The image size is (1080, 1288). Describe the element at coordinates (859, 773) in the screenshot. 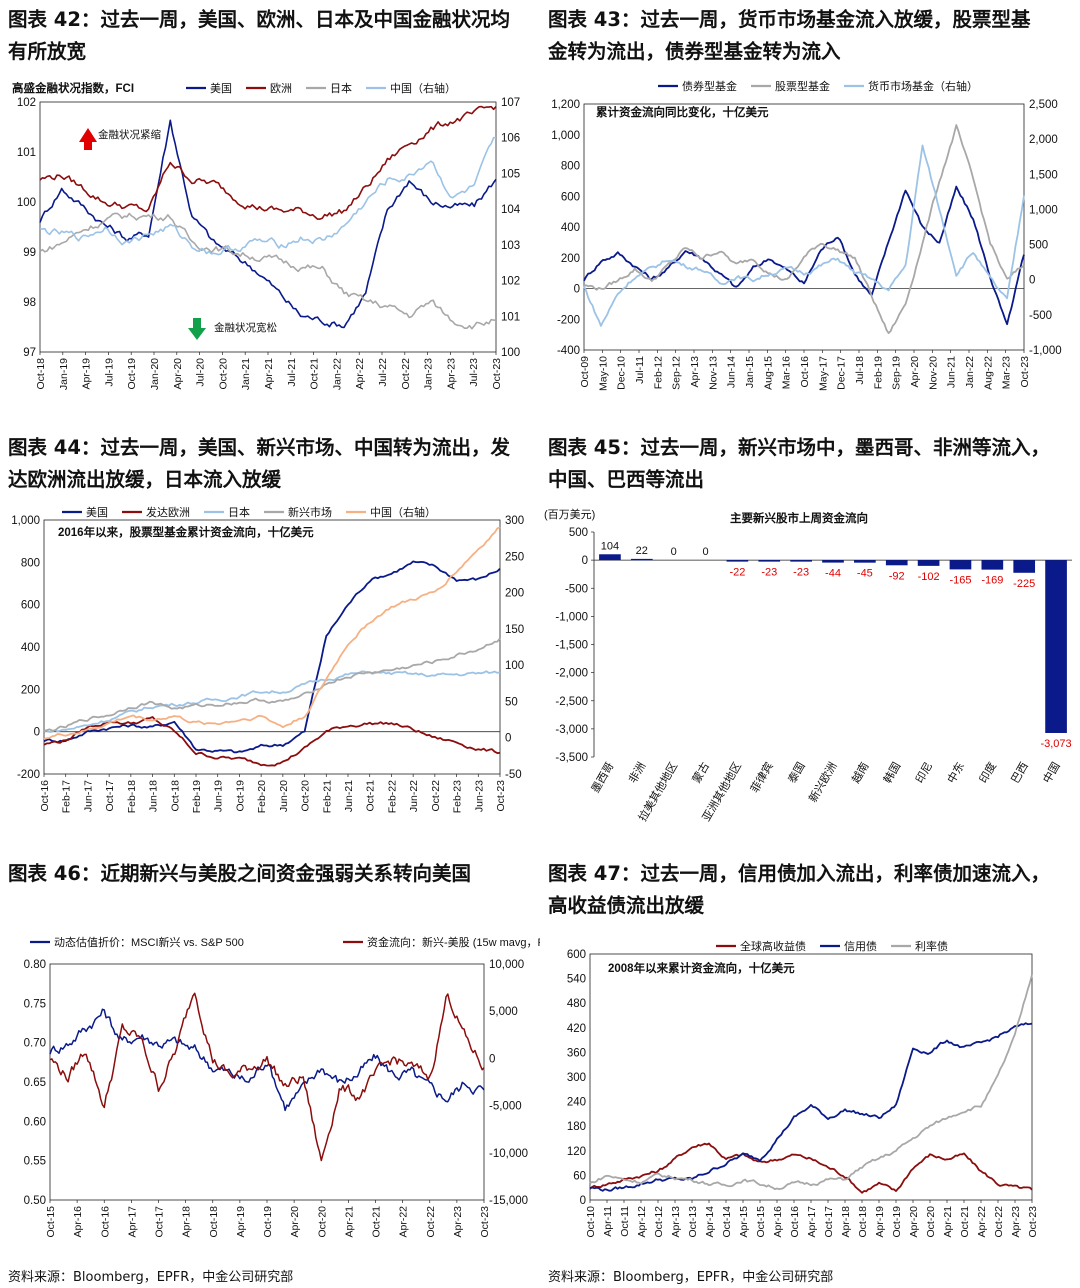

I see `fig45-category-label: 越南` at that location.